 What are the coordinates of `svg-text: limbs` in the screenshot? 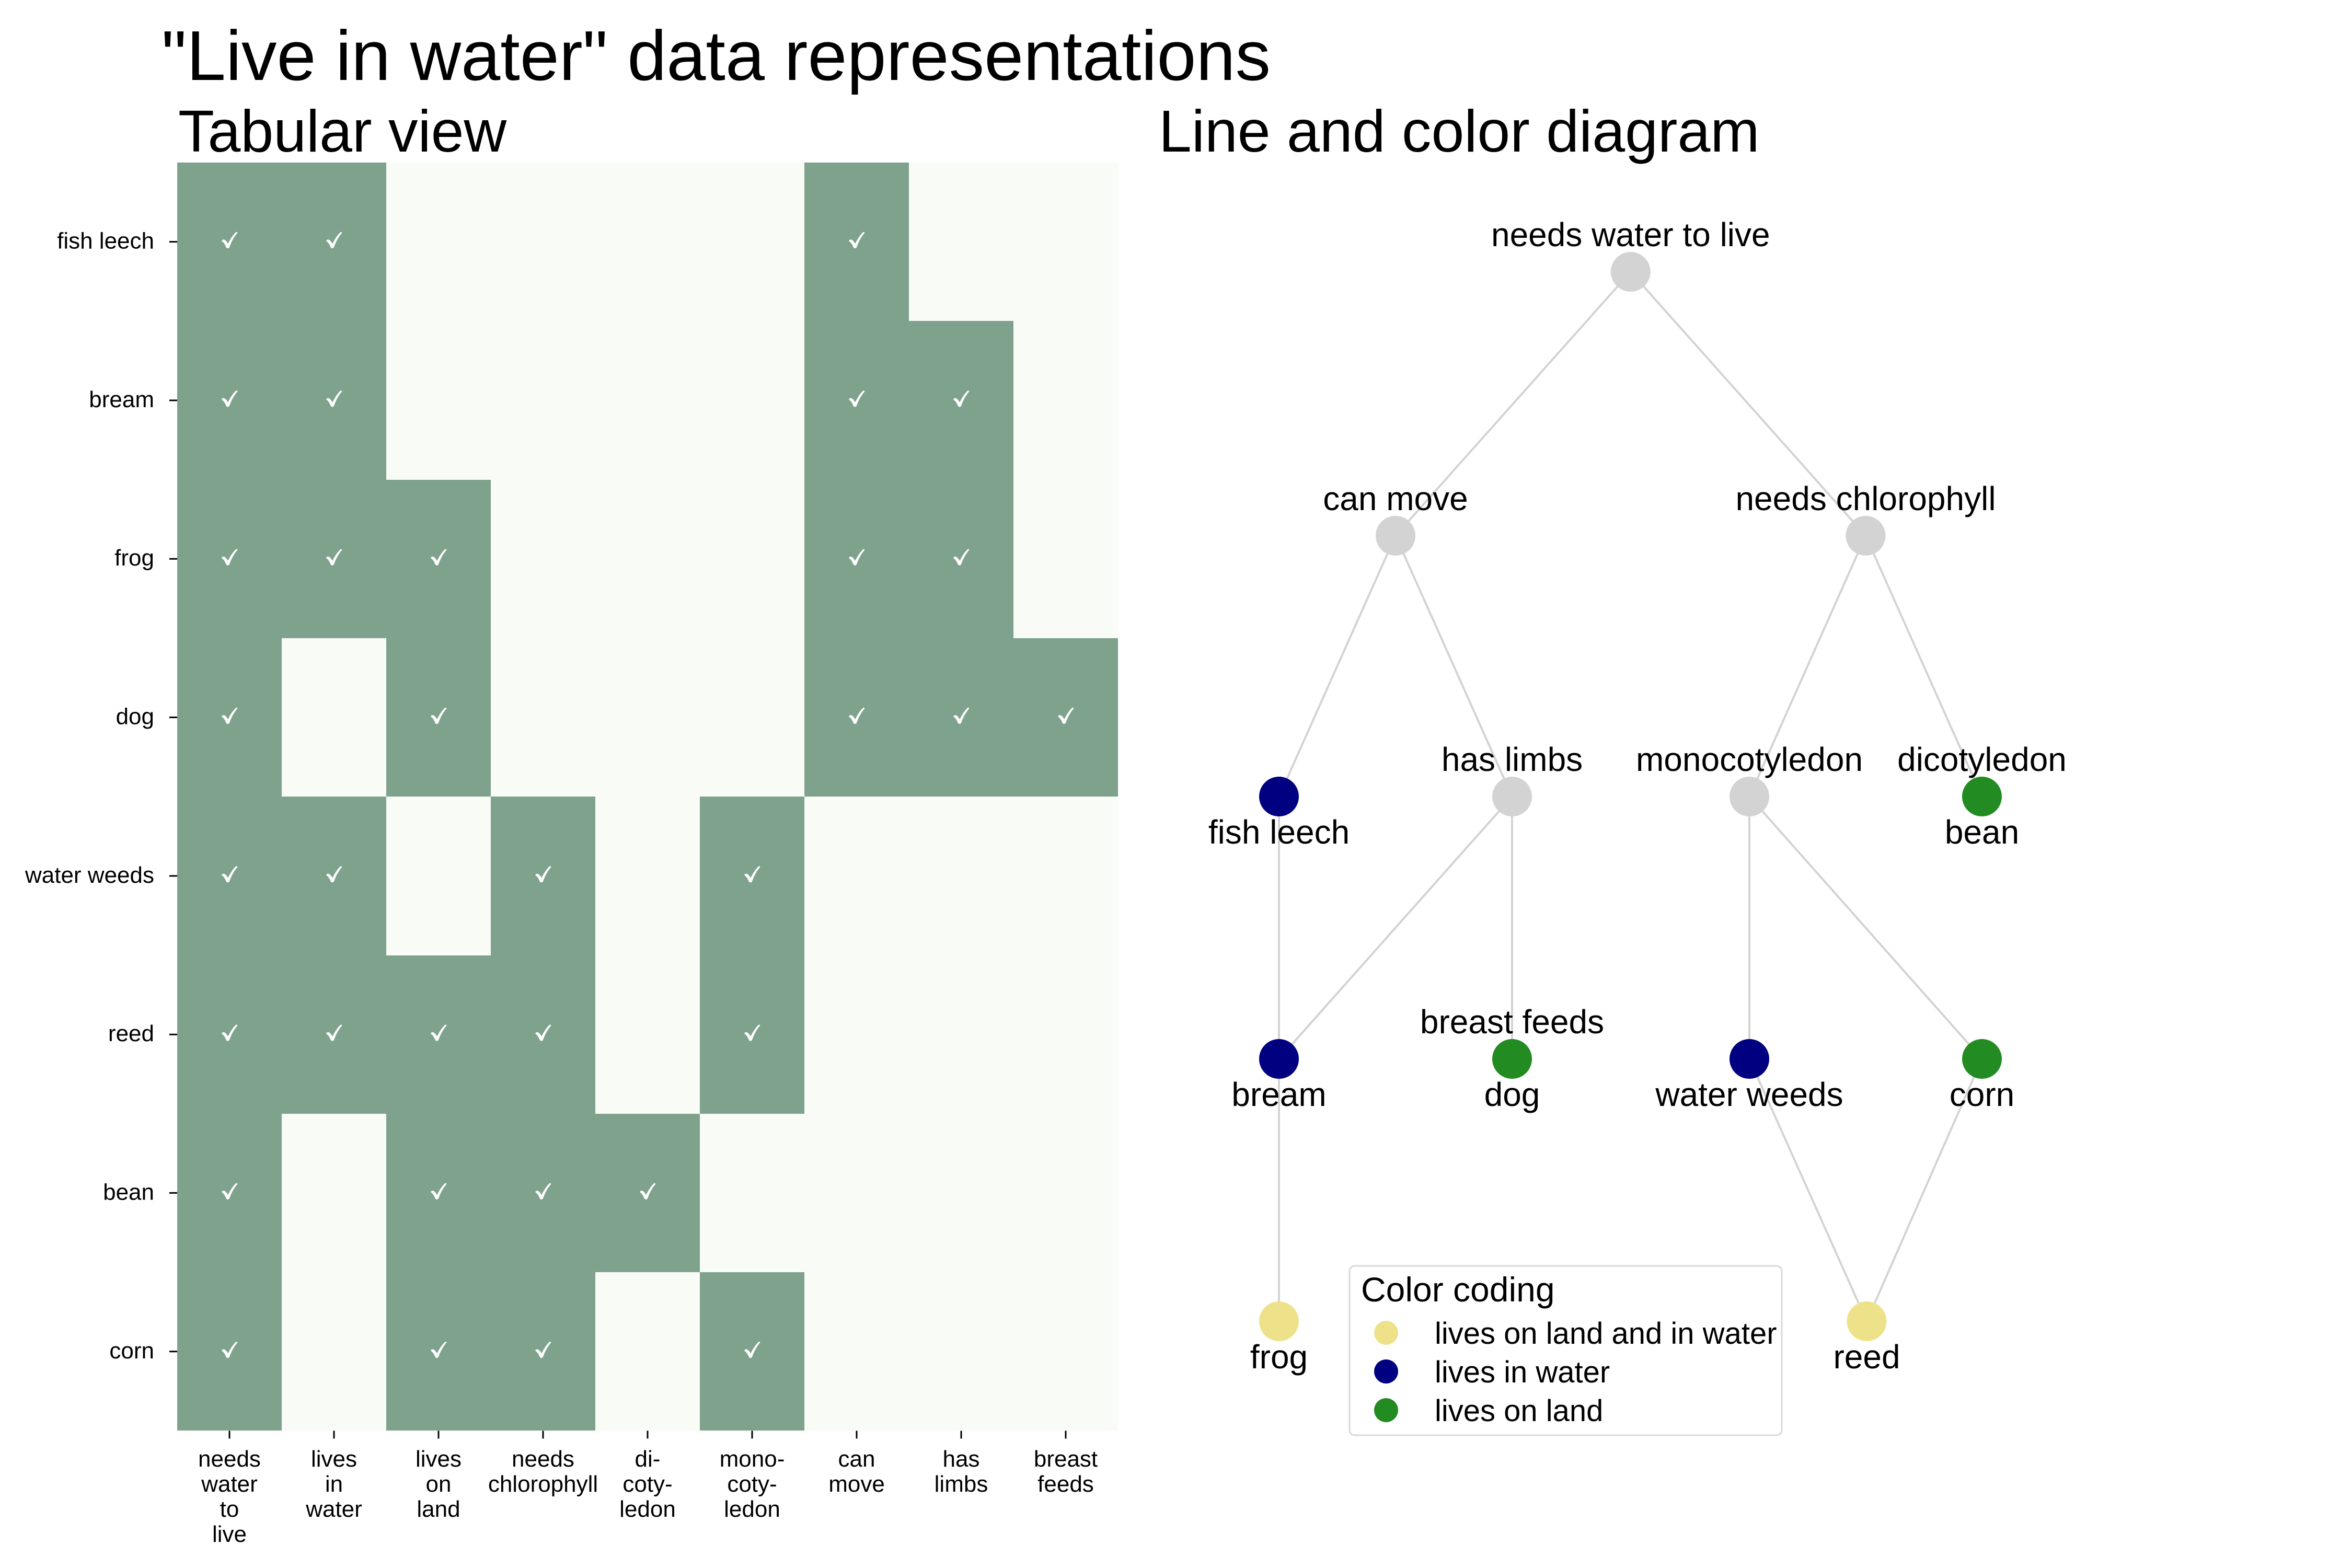 It's located at (961, 1484).